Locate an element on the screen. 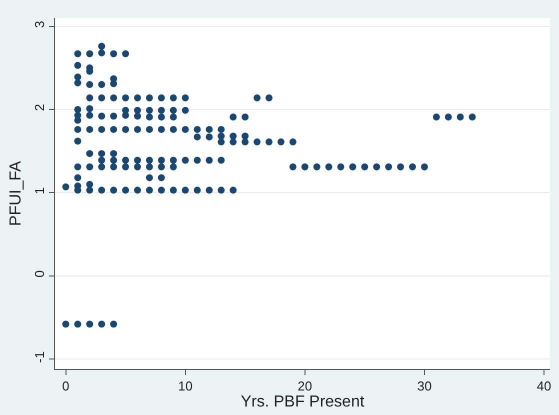  y-tick-label: -1 is located at coordinates (39, 357).